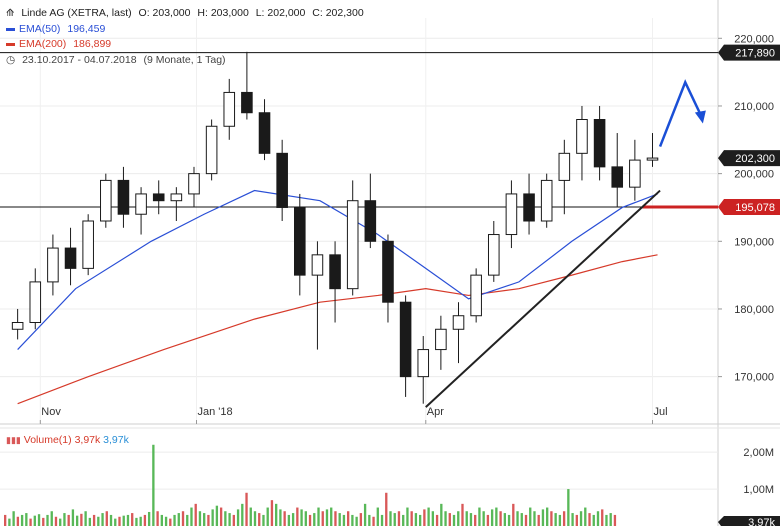 The width and height of the screenshot is (780, 526). I want to click on price-tag-label: 217,890, so click(755, 54).